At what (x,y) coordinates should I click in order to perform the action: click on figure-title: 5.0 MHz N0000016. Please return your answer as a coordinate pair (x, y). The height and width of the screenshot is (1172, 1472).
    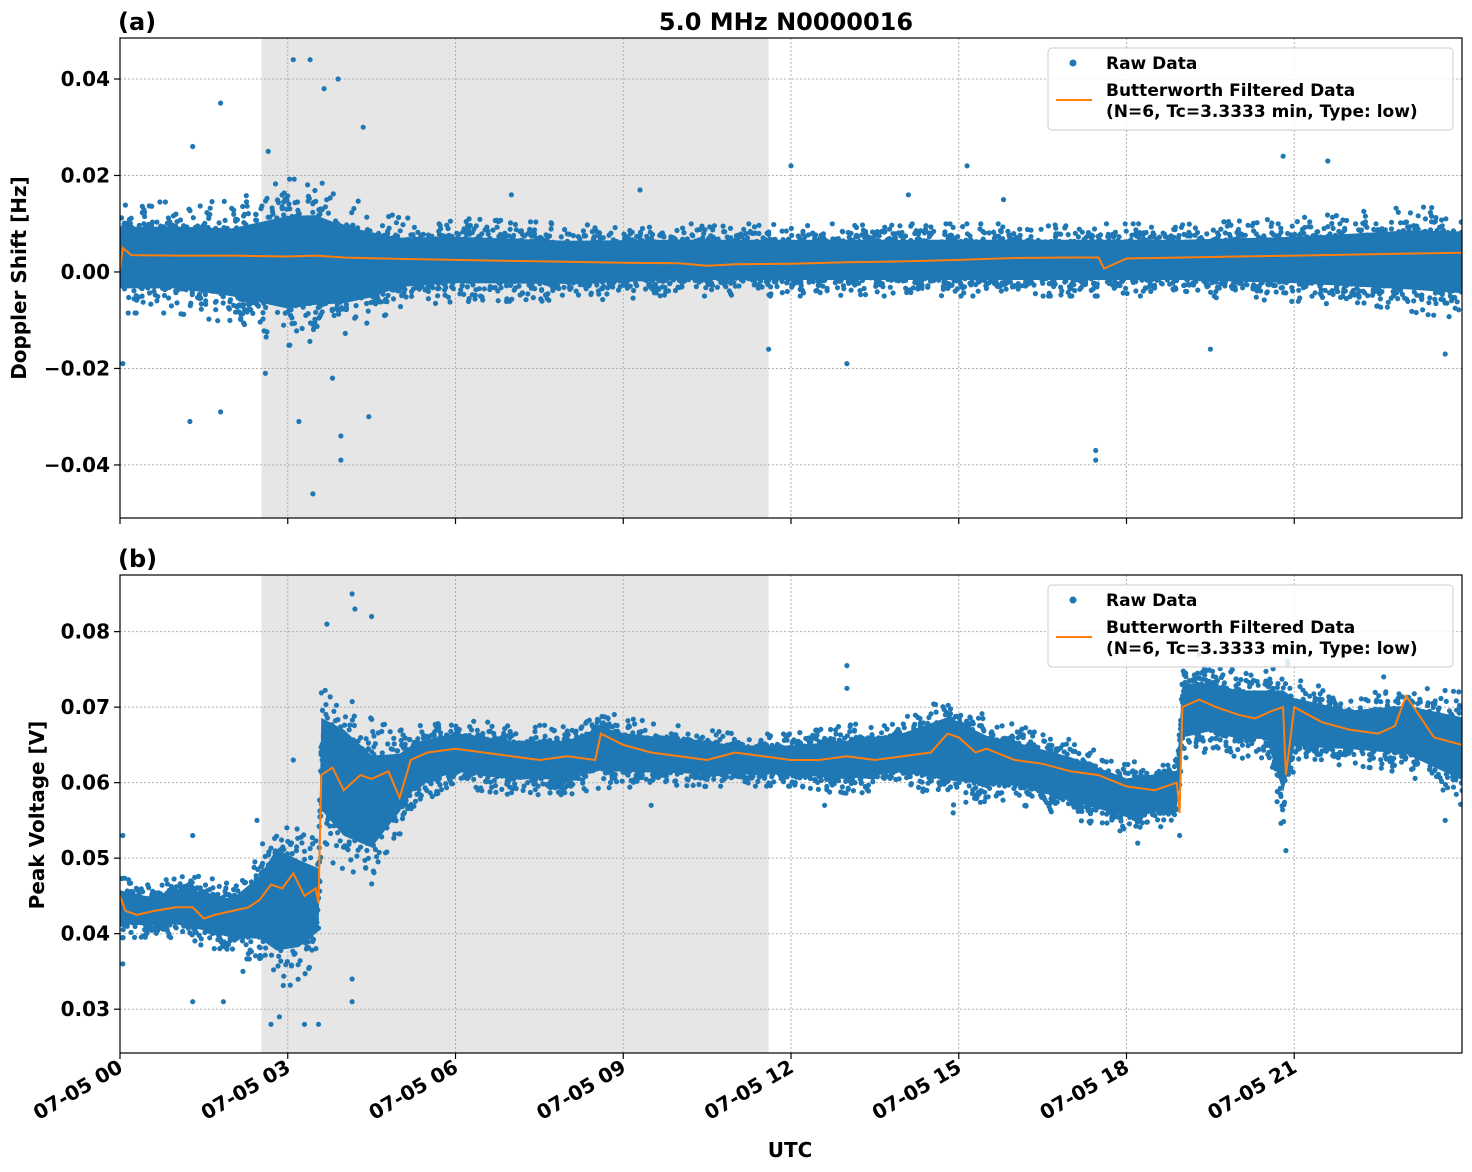
    Looking at the image, I should click on (786, 22).